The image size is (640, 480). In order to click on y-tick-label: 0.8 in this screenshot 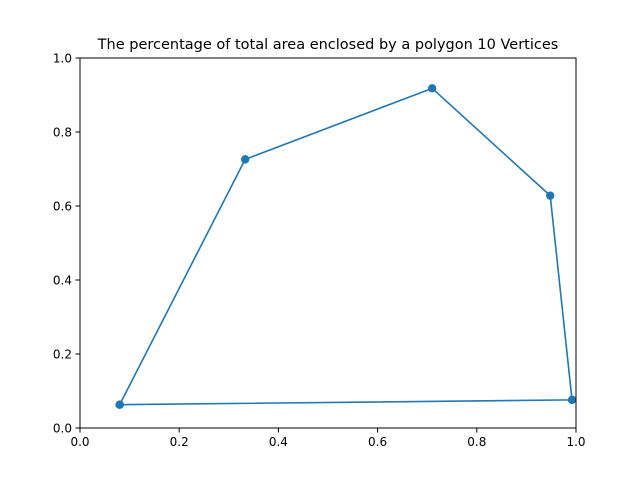, I will do `click(62, 133)`.